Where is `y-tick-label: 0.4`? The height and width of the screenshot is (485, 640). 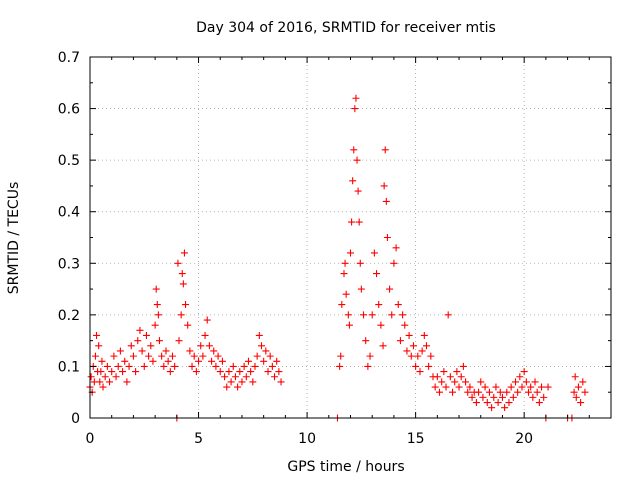 y-tick-label: 0.4 is located at coordinates (69, 213).